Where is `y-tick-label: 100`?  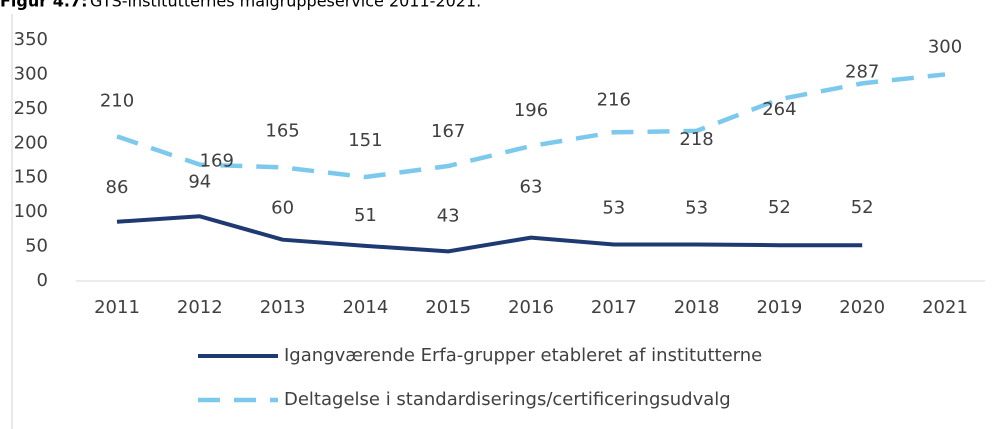 y-tick-label: 100 is located at coordinates (31, 211).